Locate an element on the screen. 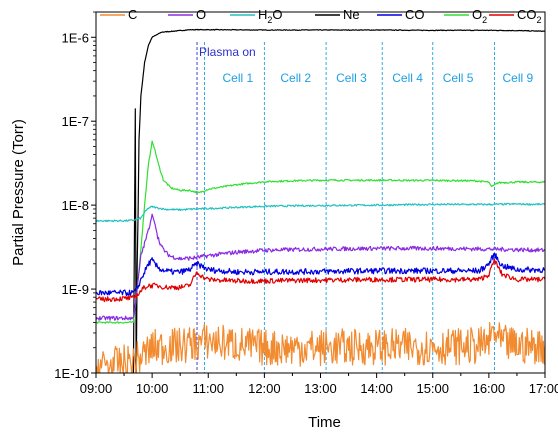 The height and width of the screenshot is (437, 558). x-tick-label-4: 13:00 is located at coordinates (320, 388).